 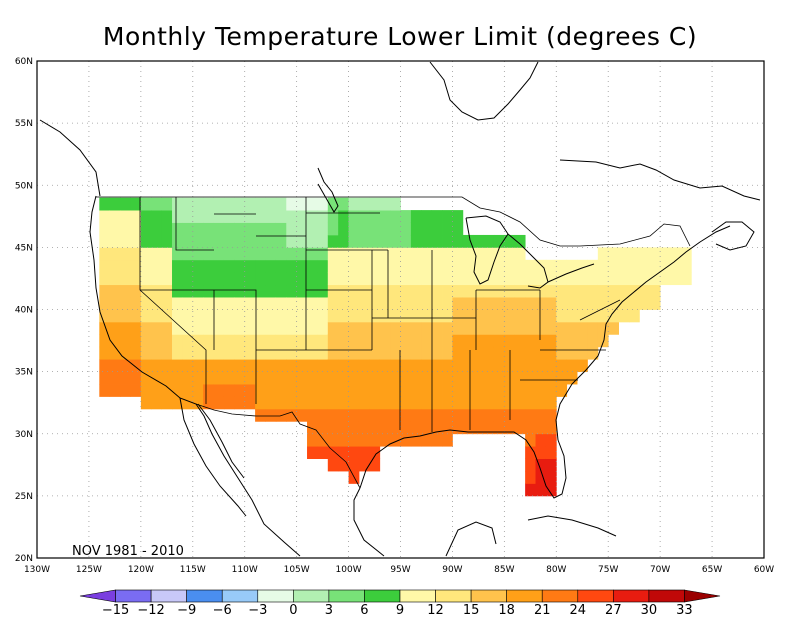 What do you see at coordinates (24, 497) in the screenshot?
I see `lat-tick-label: 25N` at bounding box center [24, 497].